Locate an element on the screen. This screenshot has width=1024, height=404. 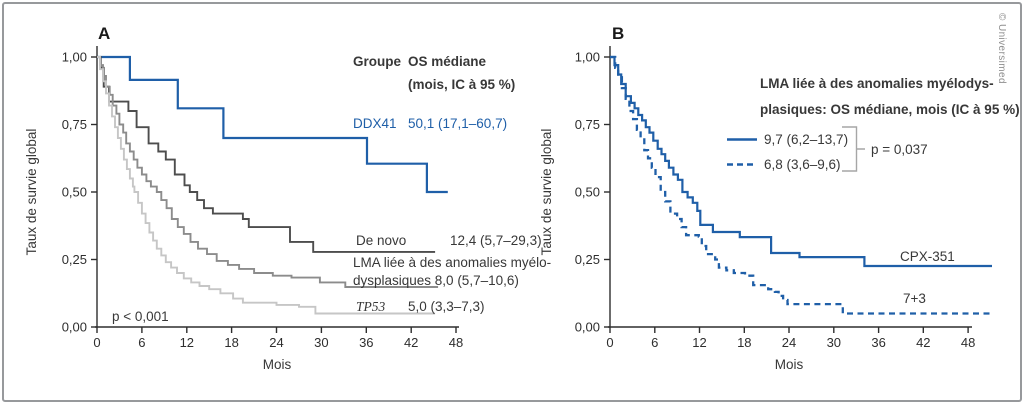
panel-b-cpx351-curve-label: CPX-351 is located at coordinates (927, 256).